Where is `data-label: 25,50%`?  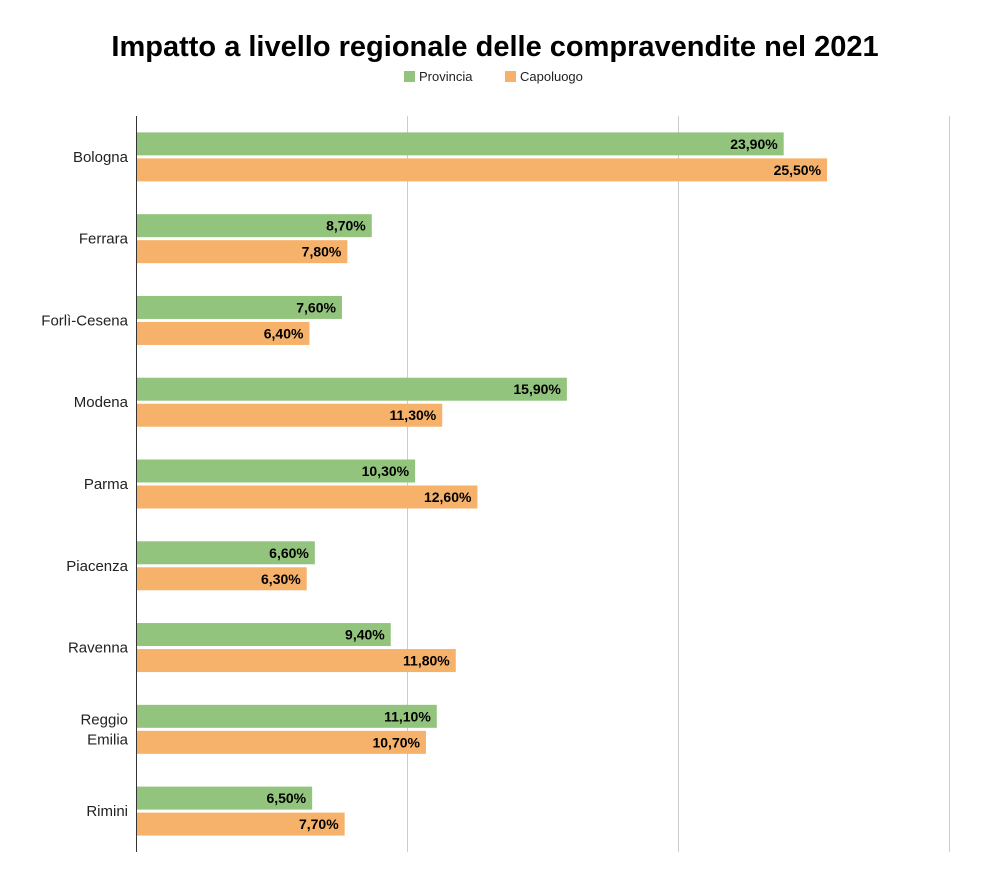
data-label: 25,50% is located at coordinates (798, 170).